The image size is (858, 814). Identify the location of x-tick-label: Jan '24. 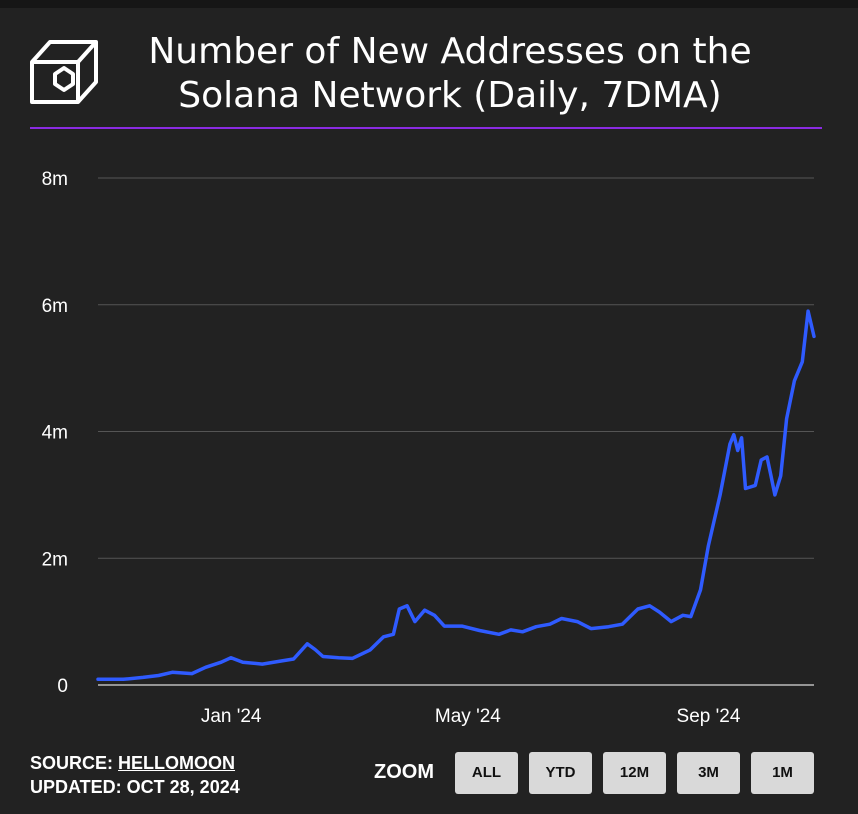
(231, 716).